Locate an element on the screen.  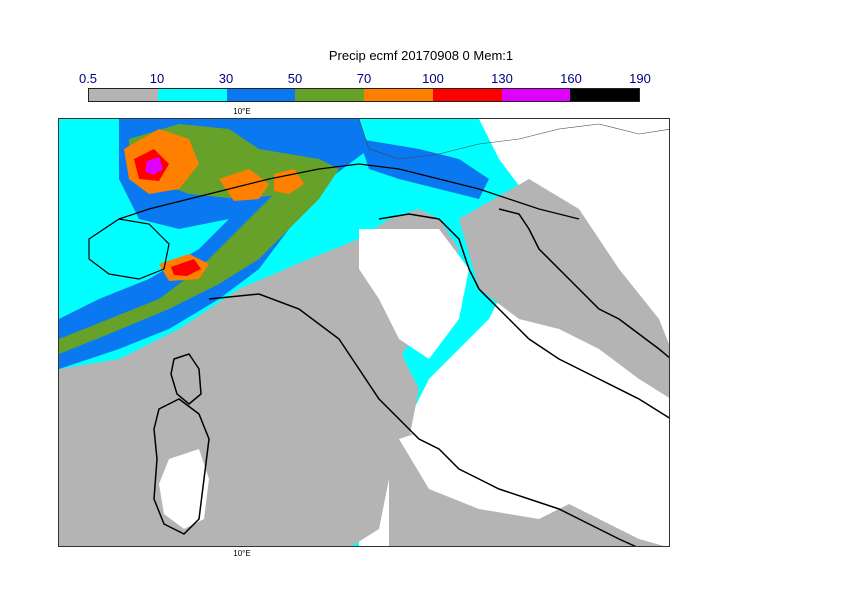
white-italy-patch is located at coordinates (414, 294).